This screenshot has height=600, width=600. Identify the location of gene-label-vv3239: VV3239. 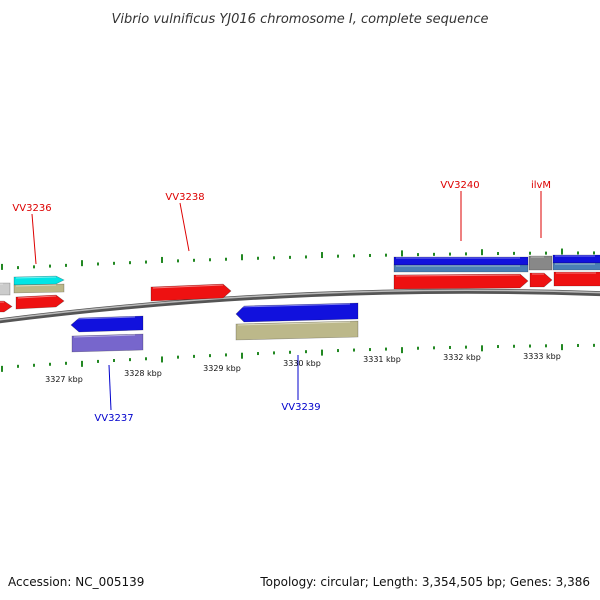
(300, 407).